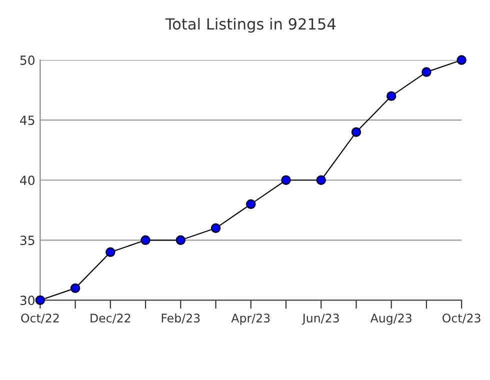 The height and width of the screenshot is (380, 490). I want to click on x-tick-label: Oct/23, so click(461, 319).